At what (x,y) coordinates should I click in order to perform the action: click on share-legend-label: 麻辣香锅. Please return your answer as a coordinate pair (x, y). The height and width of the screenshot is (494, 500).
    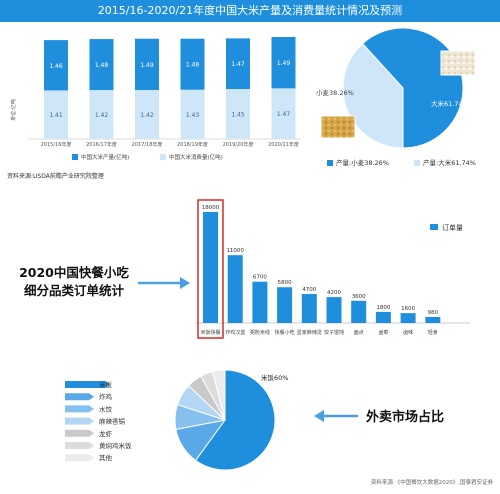
    Looking at the image, I should click on (112, 421).